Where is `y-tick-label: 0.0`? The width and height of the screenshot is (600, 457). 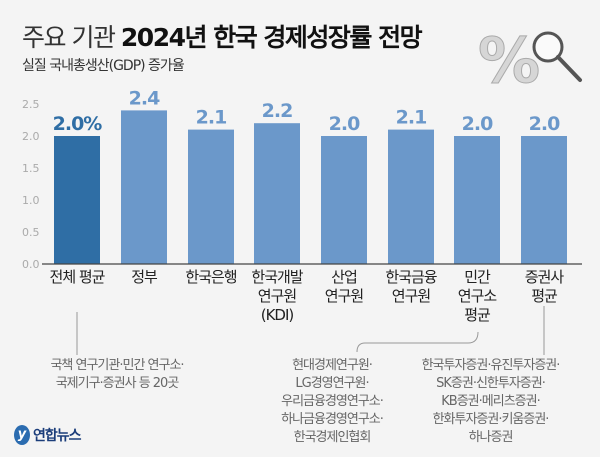
y-tick-label: 0.0 is located at coordinates (31, 264).